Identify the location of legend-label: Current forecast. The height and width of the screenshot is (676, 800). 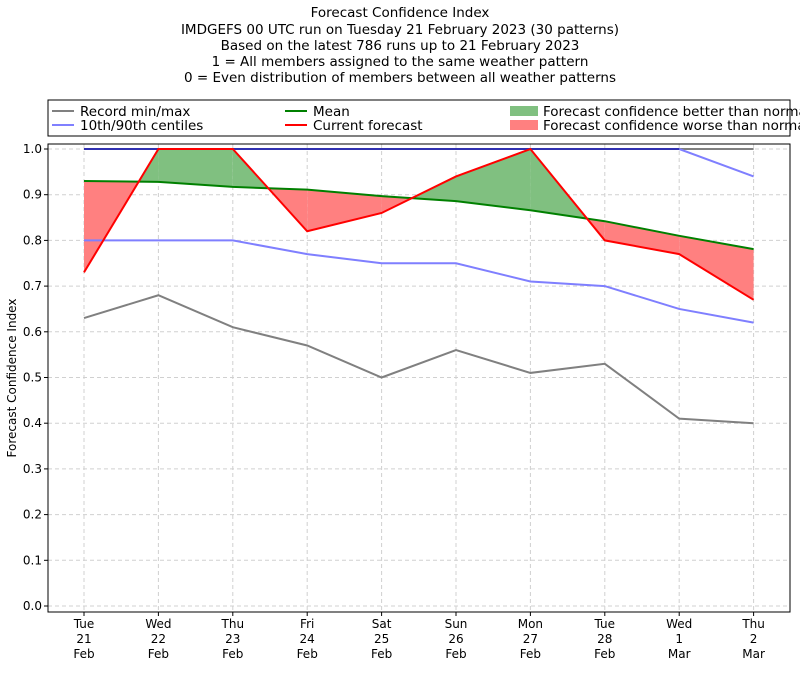
(368, 126).